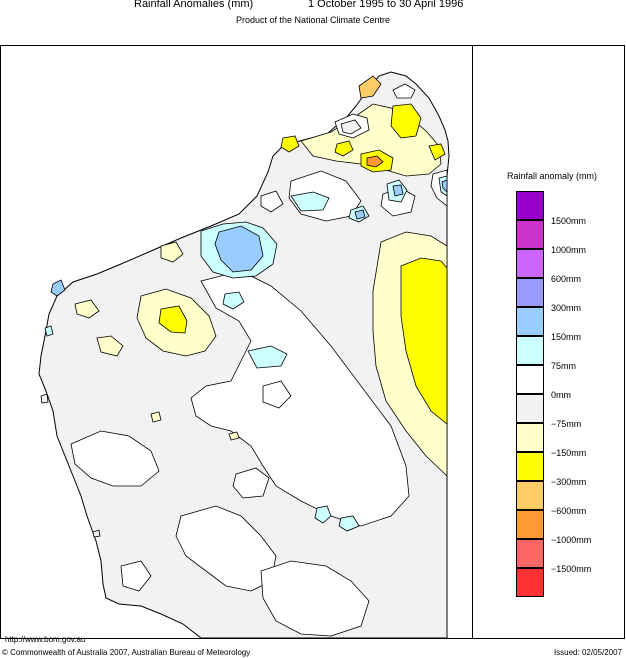 The image size is (626, 658). I want to click on zone-white-central, so click(300, 398).